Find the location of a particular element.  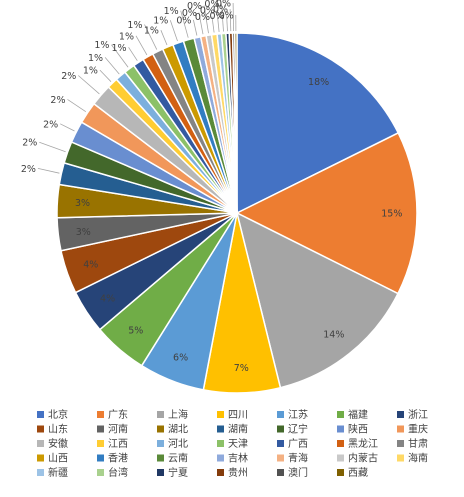

legend-item: 贵州 is located at coordinates (232, 472).